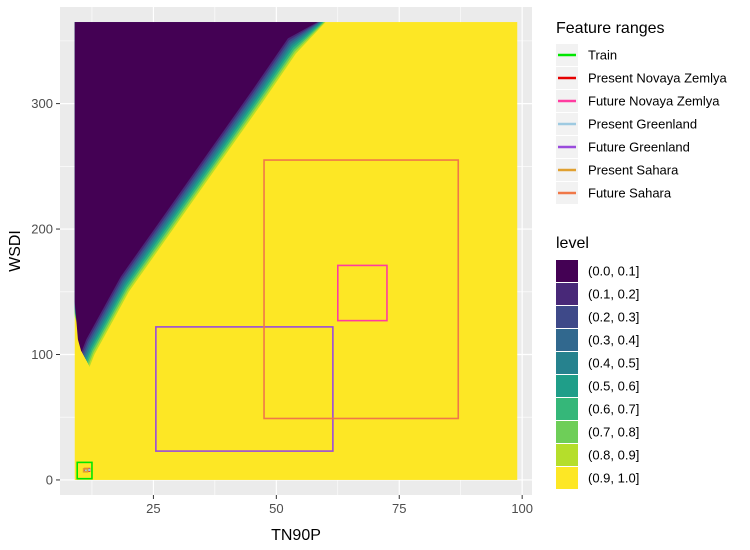  I want to click on legend-label: Future Sahara, so click(630, 193).